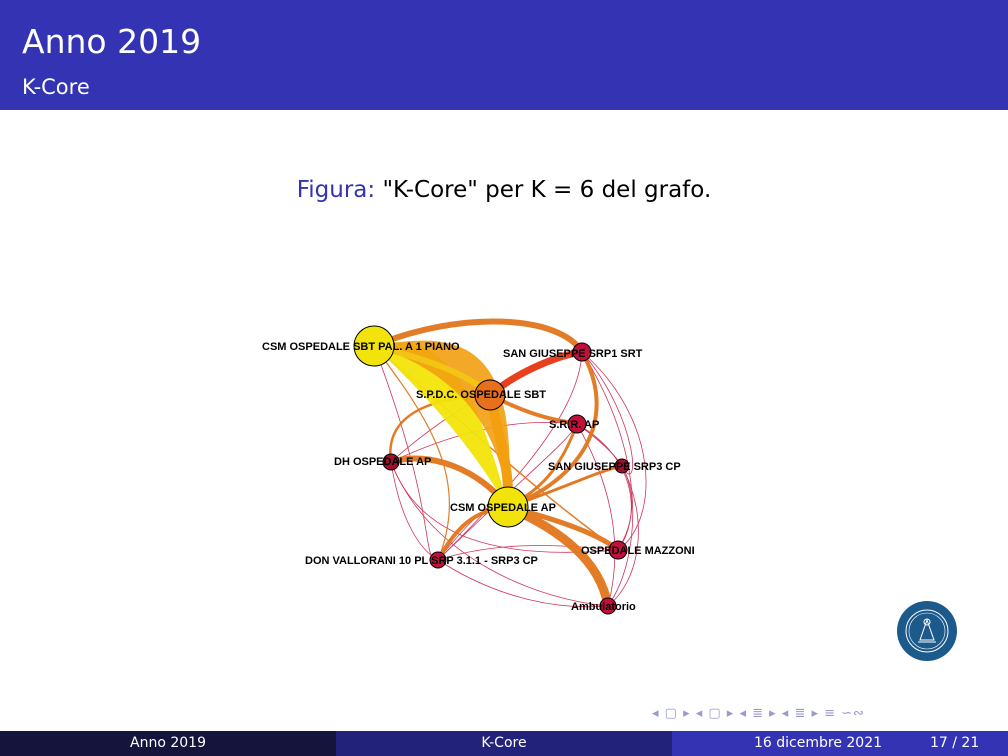 This screenshot has width=1008, height=756. I want to click on node-dh, so click(391, 462).